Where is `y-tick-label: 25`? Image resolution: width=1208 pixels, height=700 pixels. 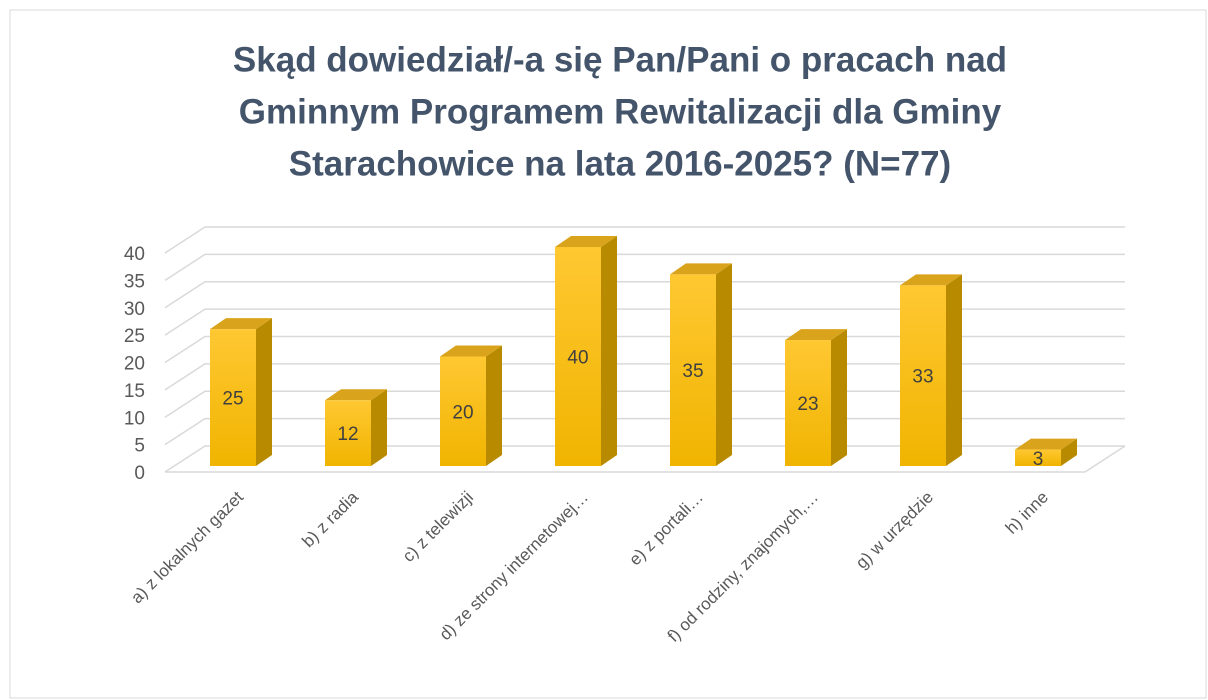
y-tick-label: 25 is located at coordinates (134, 336).